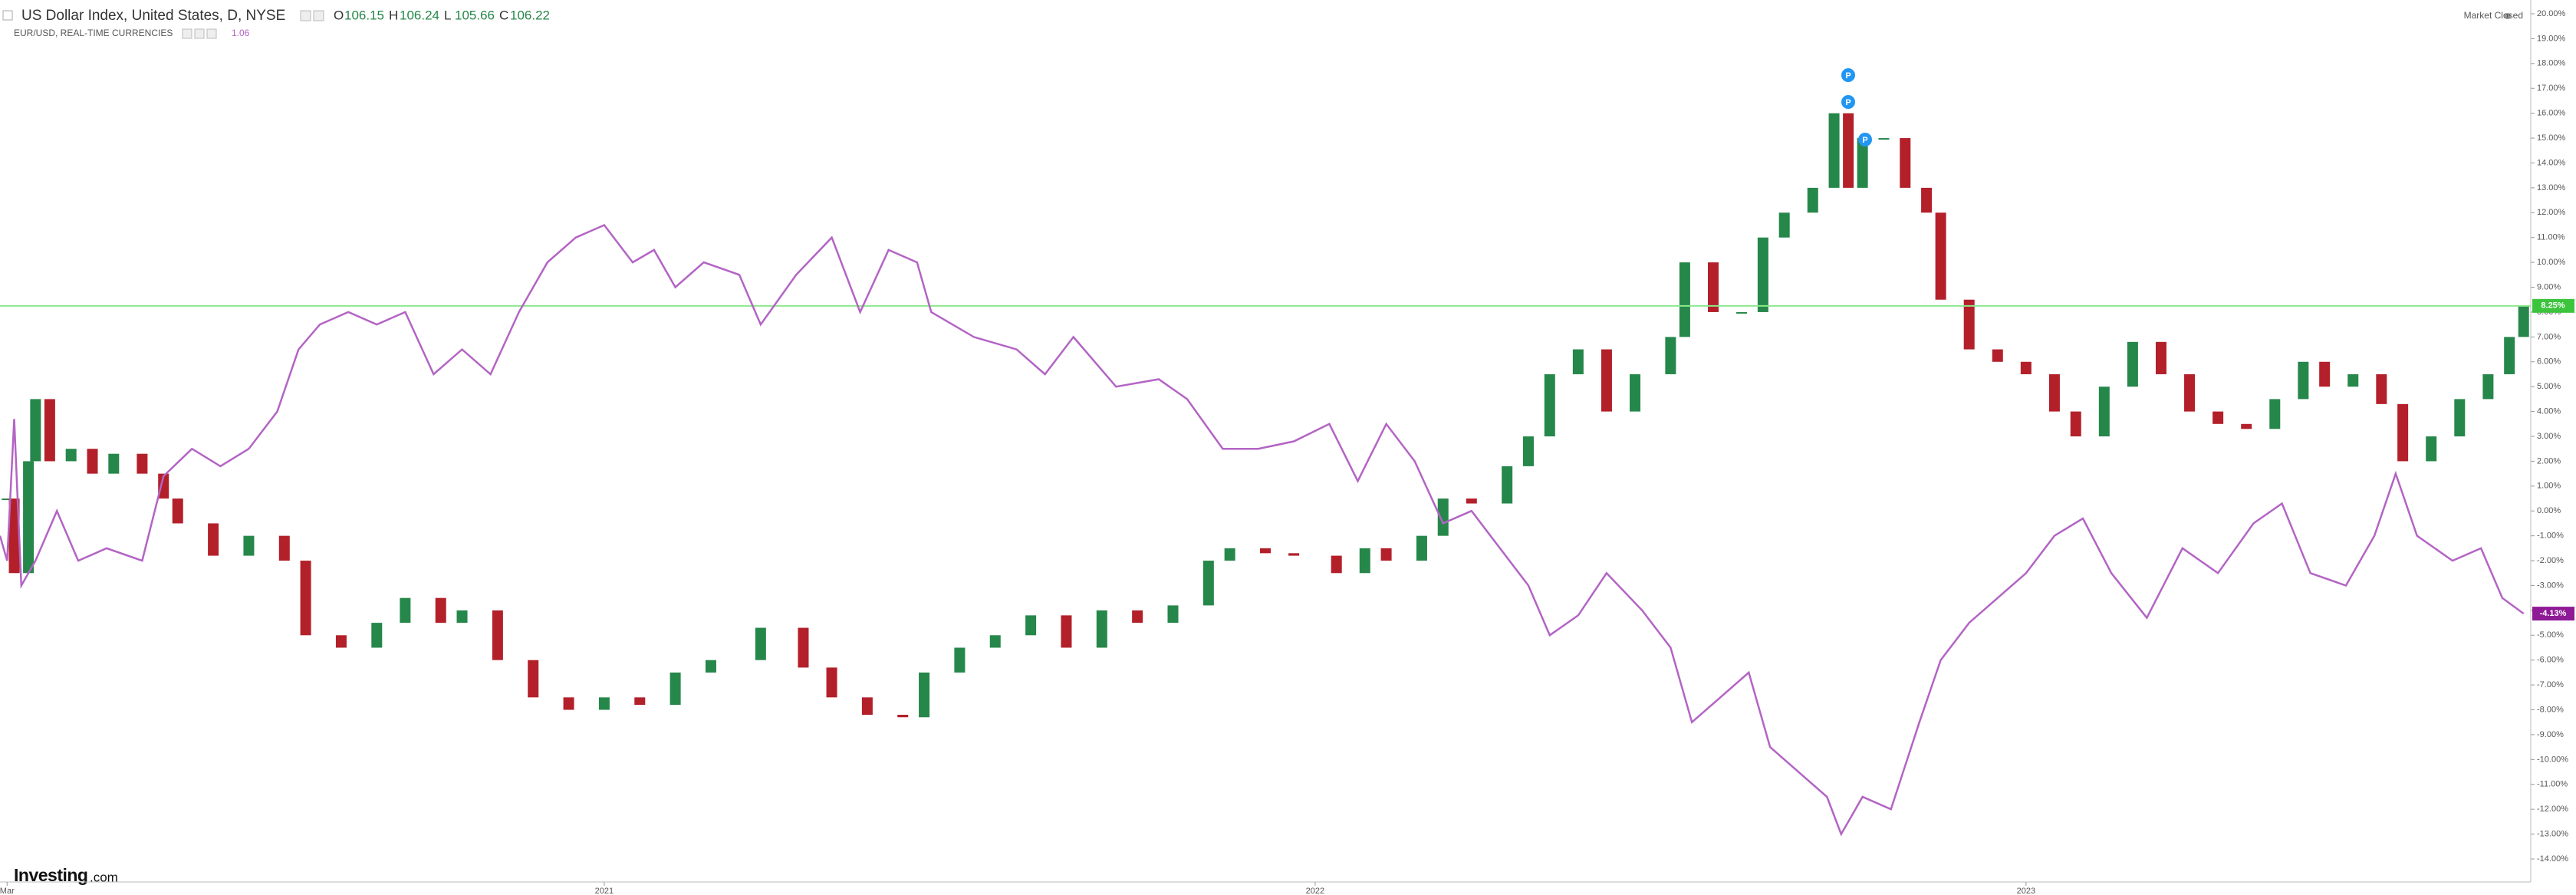 The width and height of the screenshot is (2576, 895). Describe the element at coordinates (2549, 386) in the screenshot. I see `y-tick-label: 5.00%` at that location.